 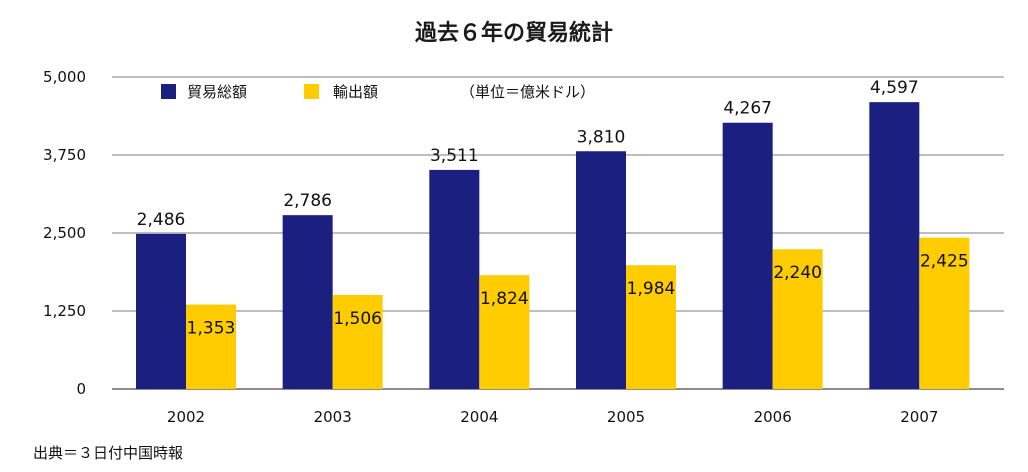 What do you see at coordinates (601, 137) in the screenshot?
I see `data-label-total-2005: 3,810` at bounding box center [601, 137].